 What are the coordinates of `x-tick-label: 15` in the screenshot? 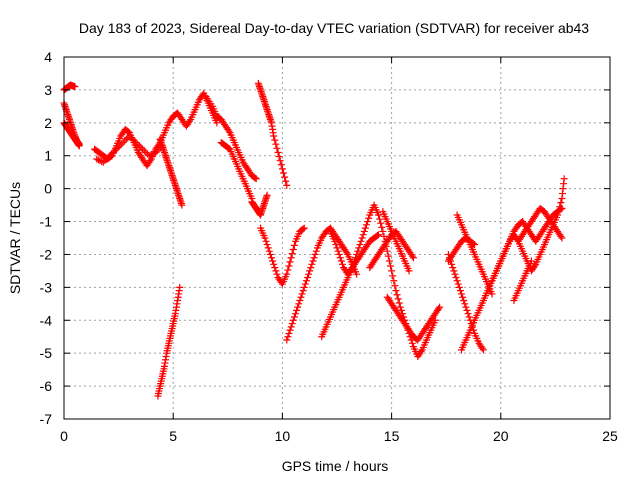 It's located at (392, 436).